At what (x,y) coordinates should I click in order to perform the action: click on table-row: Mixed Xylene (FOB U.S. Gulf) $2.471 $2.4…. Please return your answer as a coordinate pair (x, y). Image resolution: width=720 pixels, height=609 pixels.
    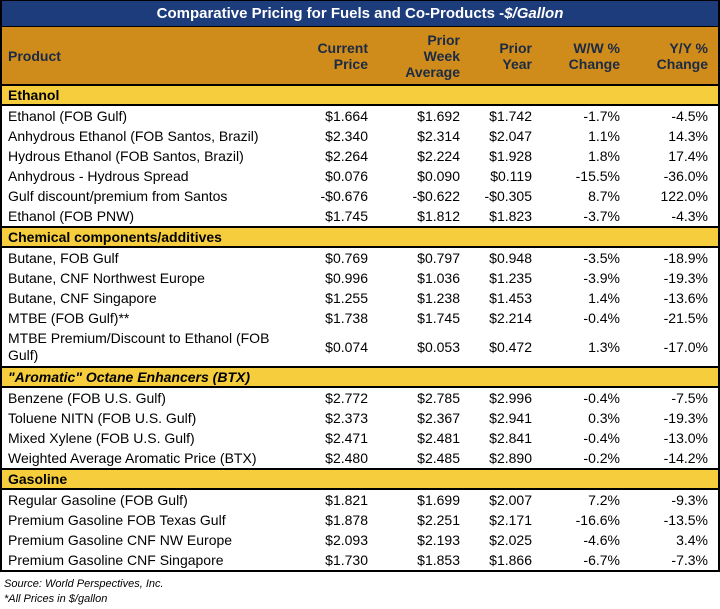
    Looking at the image, I should click on (360, 438).